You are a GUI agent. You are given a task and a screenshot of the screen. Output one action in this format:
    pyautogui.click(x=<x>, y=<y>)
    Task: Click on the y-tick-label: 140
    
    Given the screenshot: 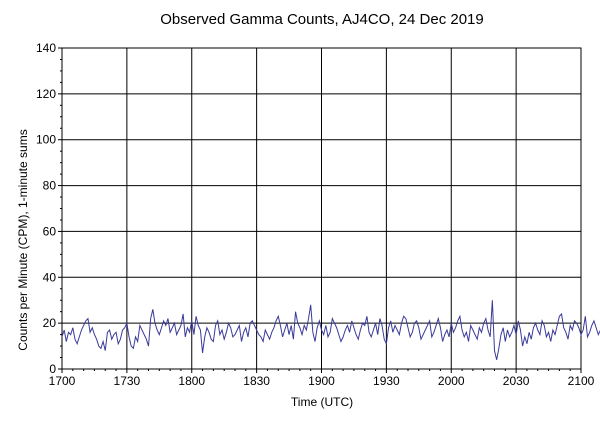 What is the action you would take?
    pyautogui.click(x=46, y=48)
    